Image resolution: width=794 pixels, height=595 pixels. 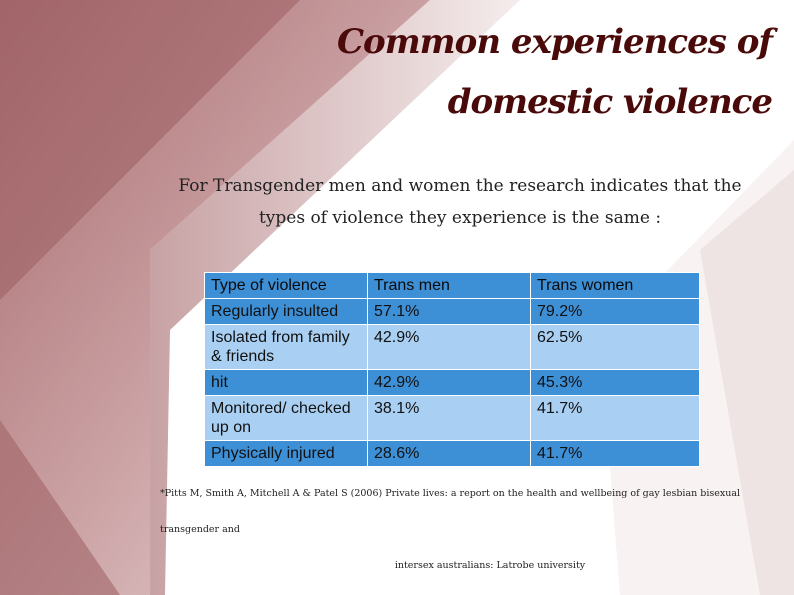 I want to click on cell-trans-women: 79.2%, so click(x=615, y=311).